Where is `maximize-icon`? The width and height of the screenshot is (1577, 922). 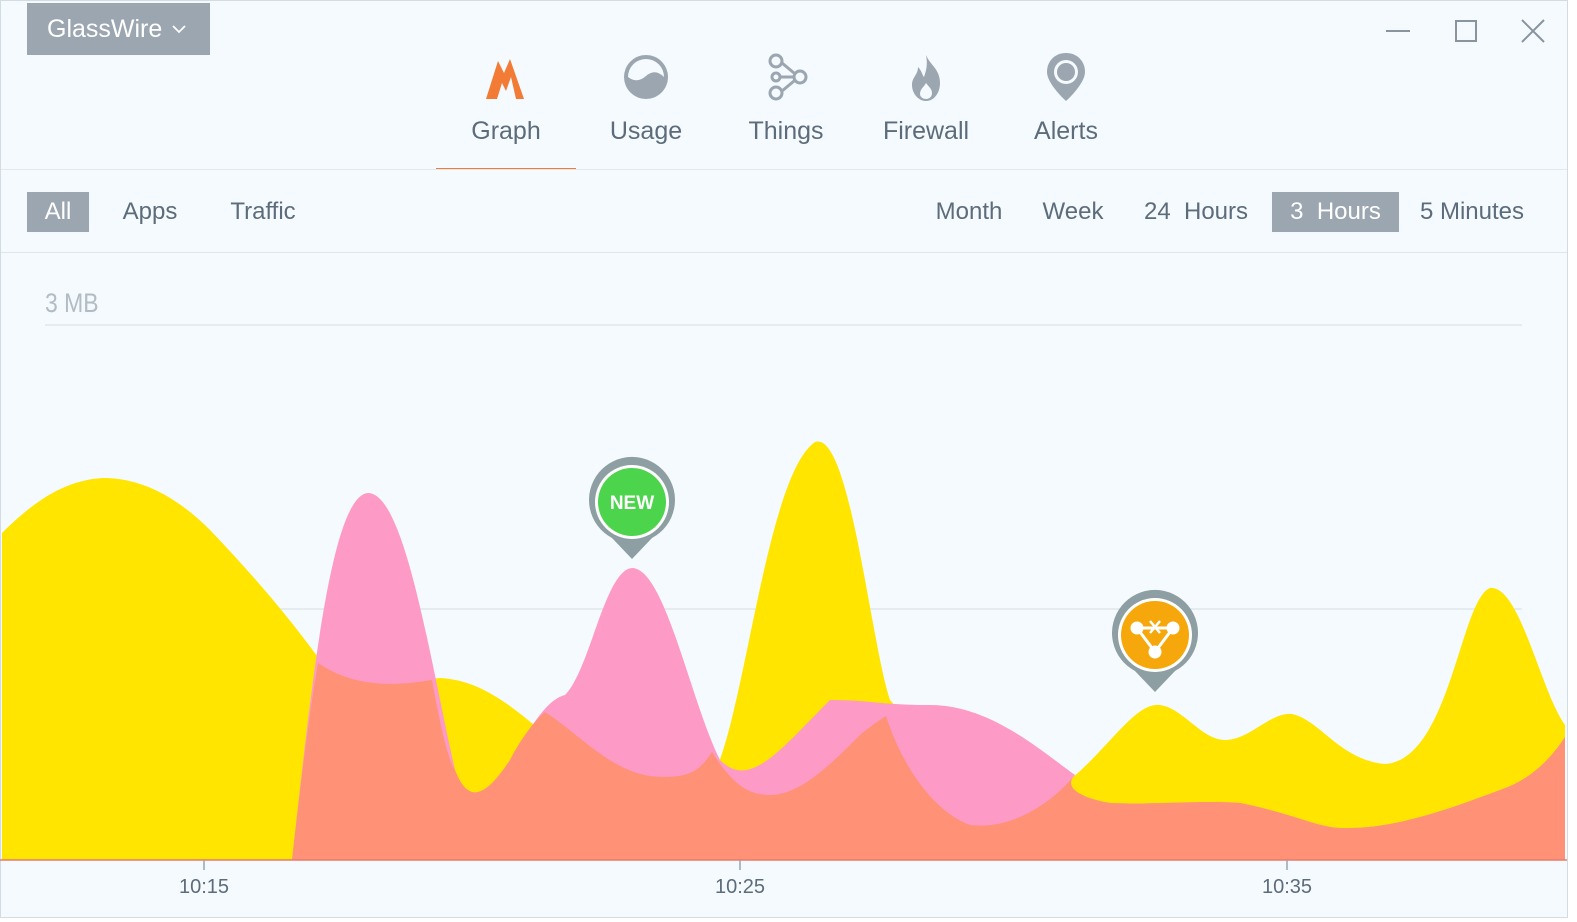
maximize-icon is located at coordinates (1466, 31).